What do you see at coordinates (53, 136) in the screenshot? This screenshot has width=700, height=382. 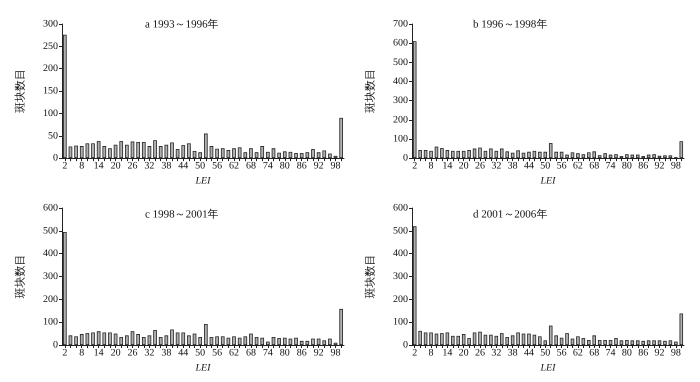 I see `y-tick-label: 50` at bounding box center [53, 136].